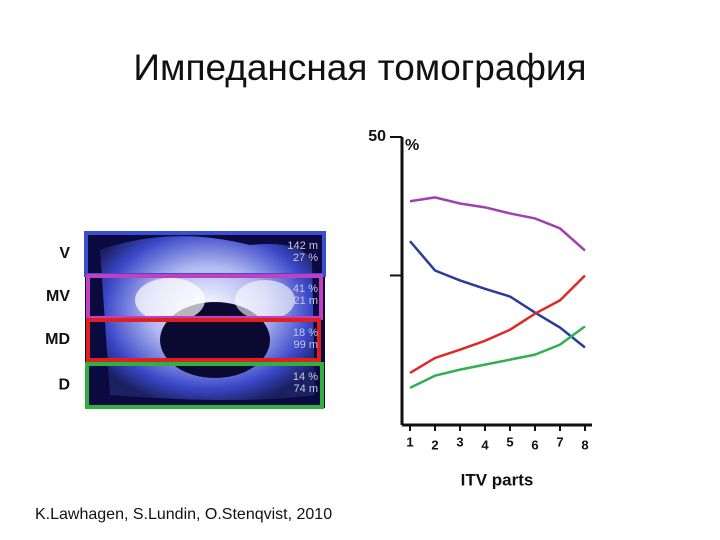 The width and height of the screenshot is (720, 540). I want to click on region-label: MV, so click(58, 296).